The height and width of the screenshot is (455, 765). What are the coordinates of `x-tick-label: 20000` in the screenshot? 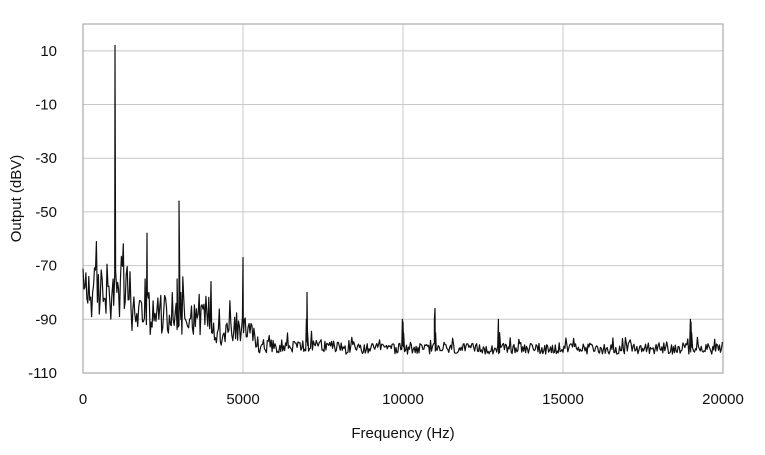 It's located at (723, 399).